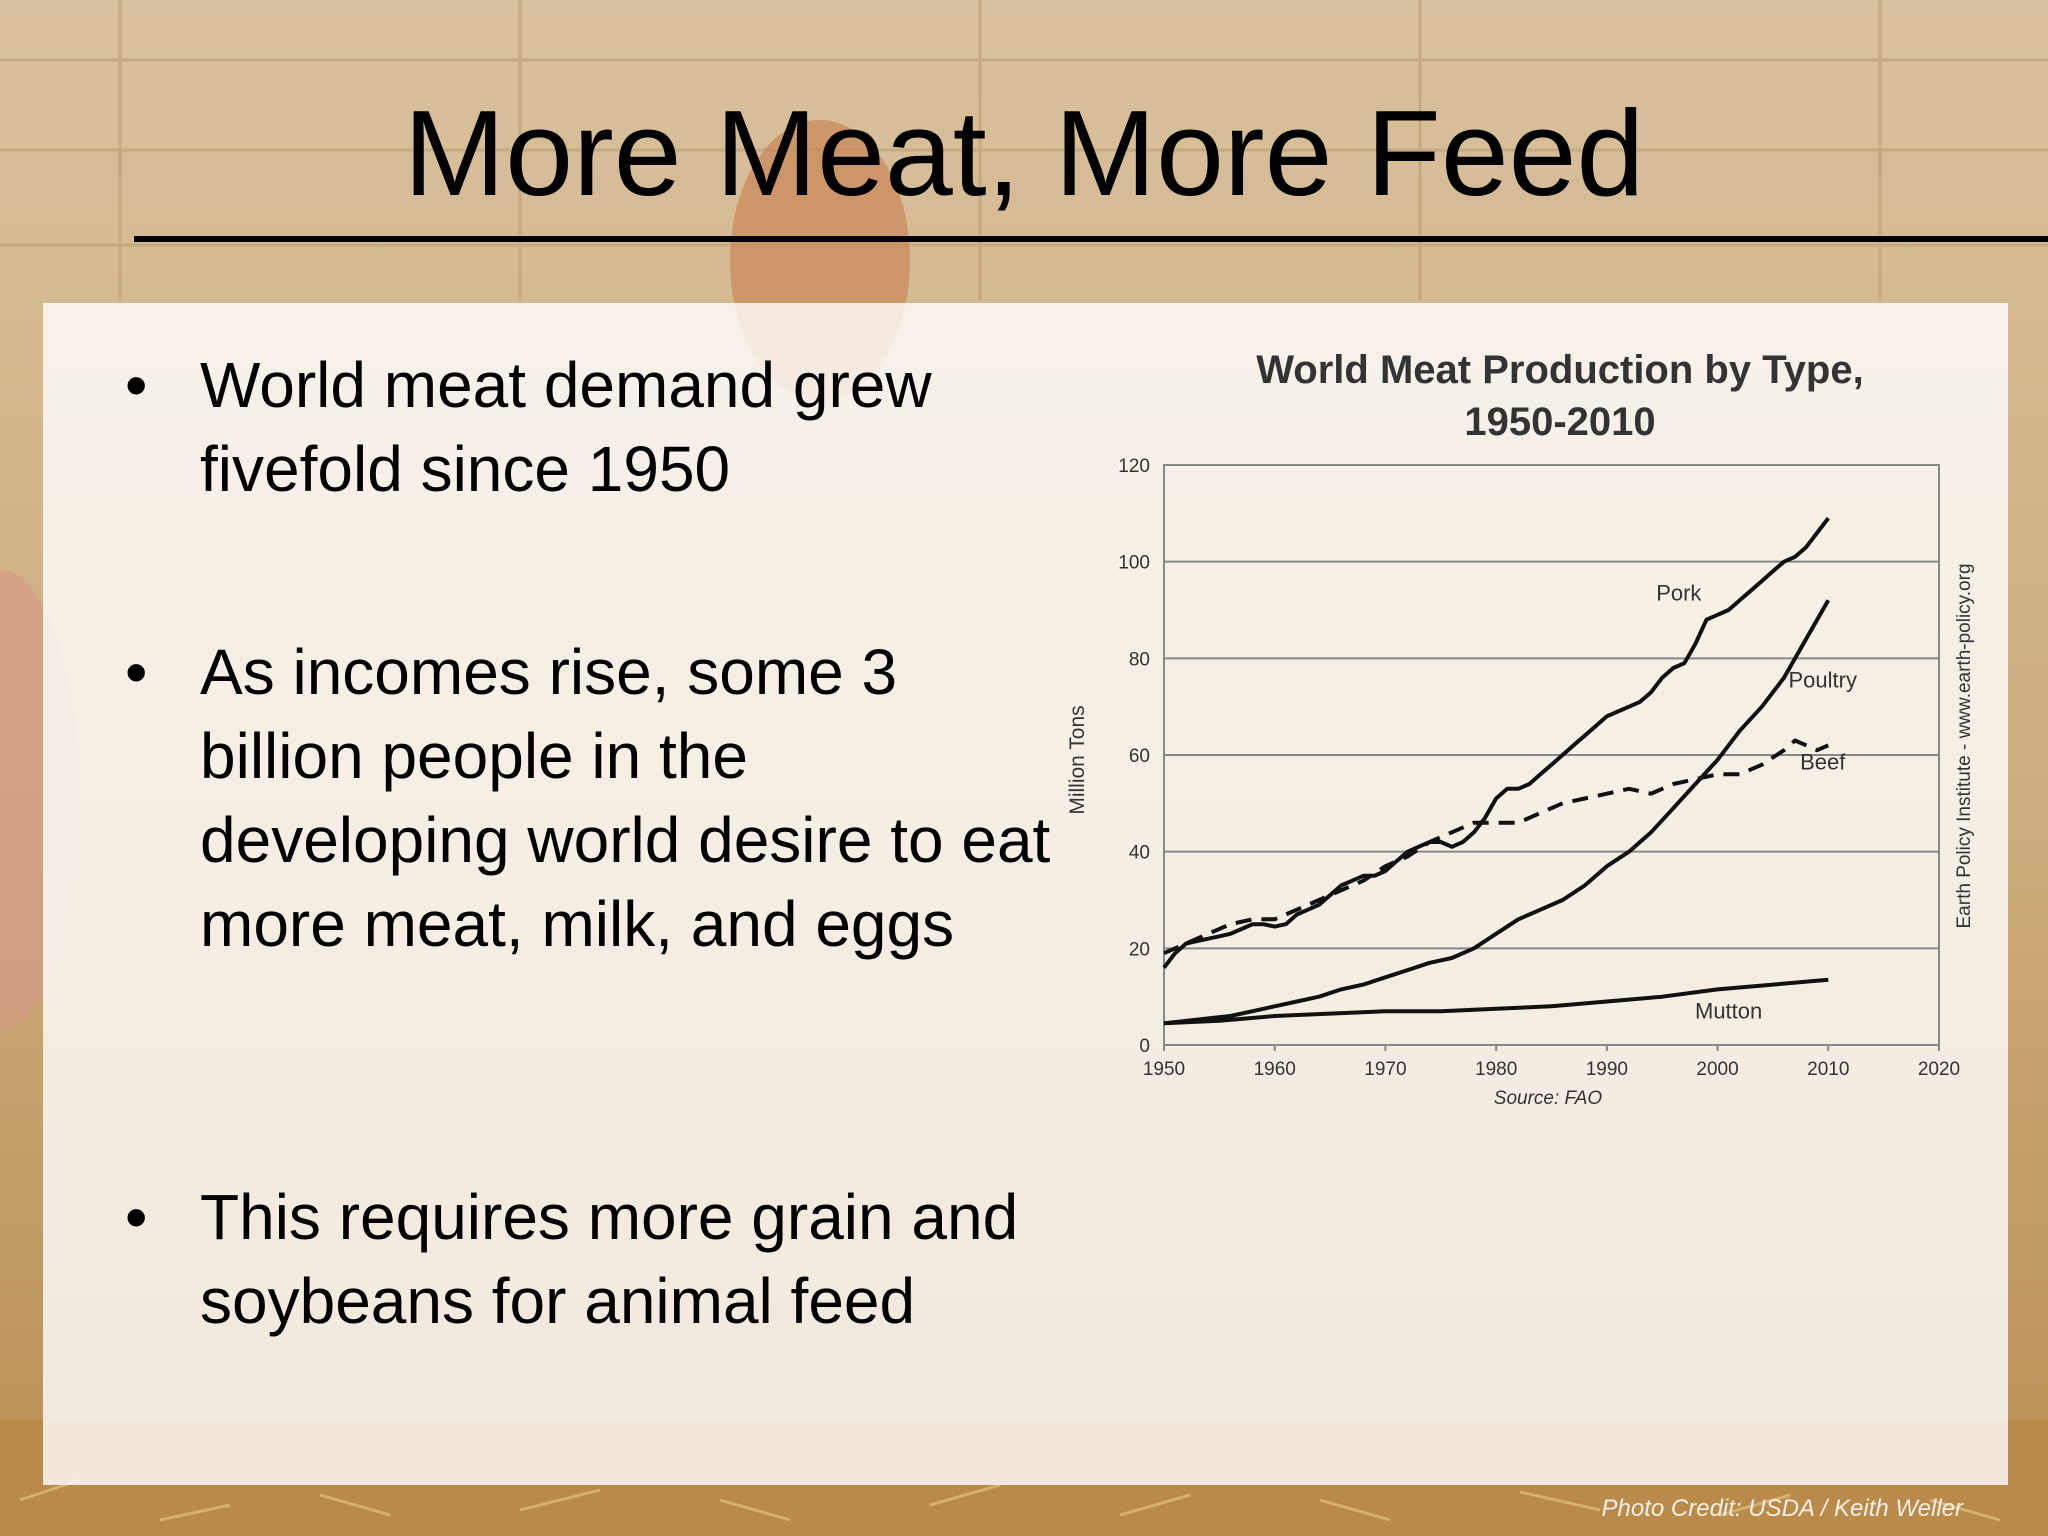 The width and height of the screenshot is (2048, 1536). I want to click on photo-credit: Photo Credit: USDA / Keith Weller, so click(1782, 1508).